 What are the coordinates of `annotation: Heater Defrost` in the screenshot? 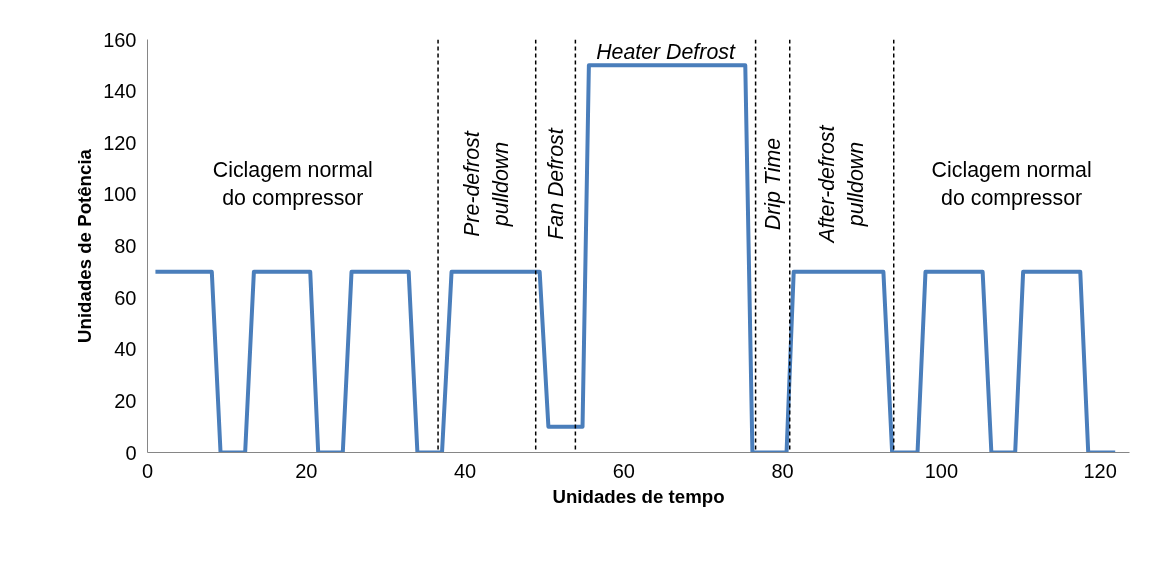 It's located at (666, 52).